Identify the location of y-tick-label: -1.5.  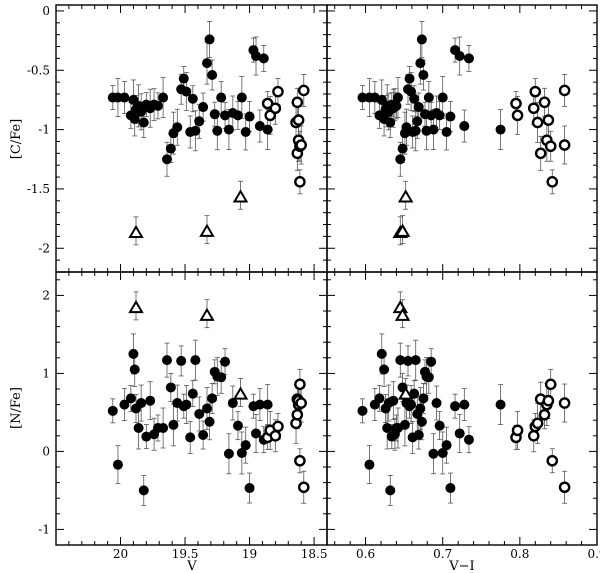
(38, 189).